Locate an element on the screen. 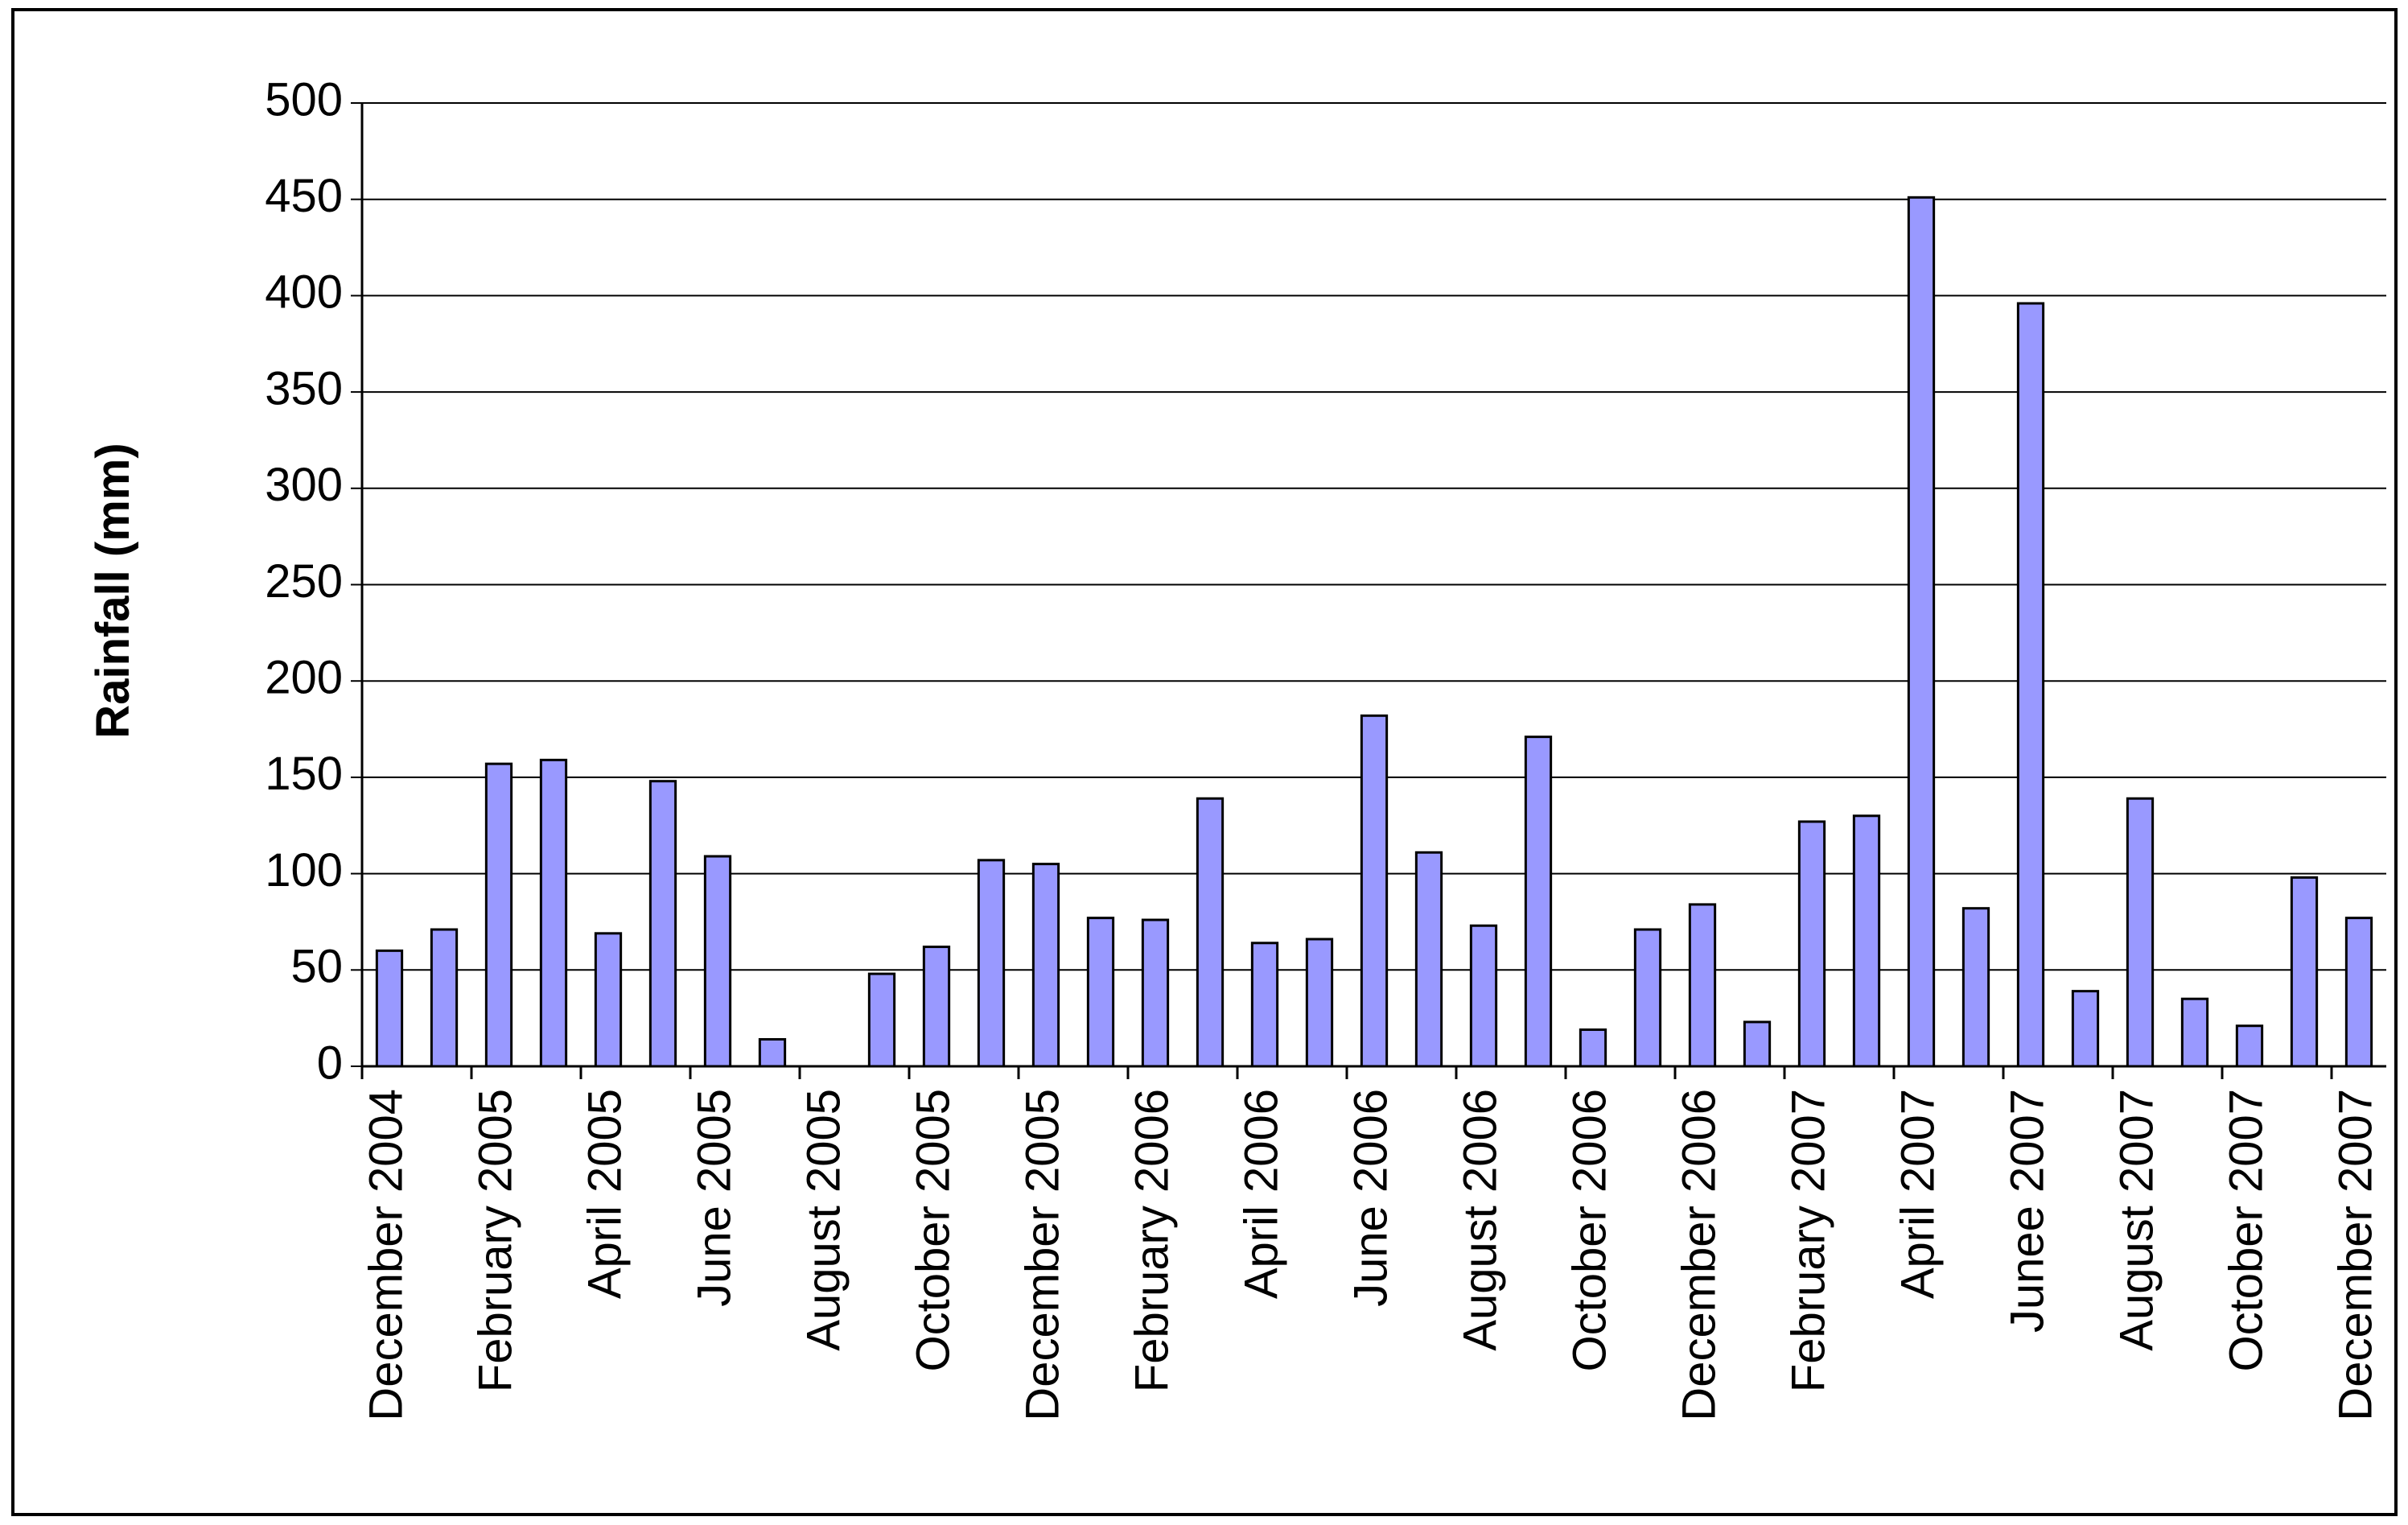  x-tick-label: October 2006 is located at coordinates (1589, 1230).